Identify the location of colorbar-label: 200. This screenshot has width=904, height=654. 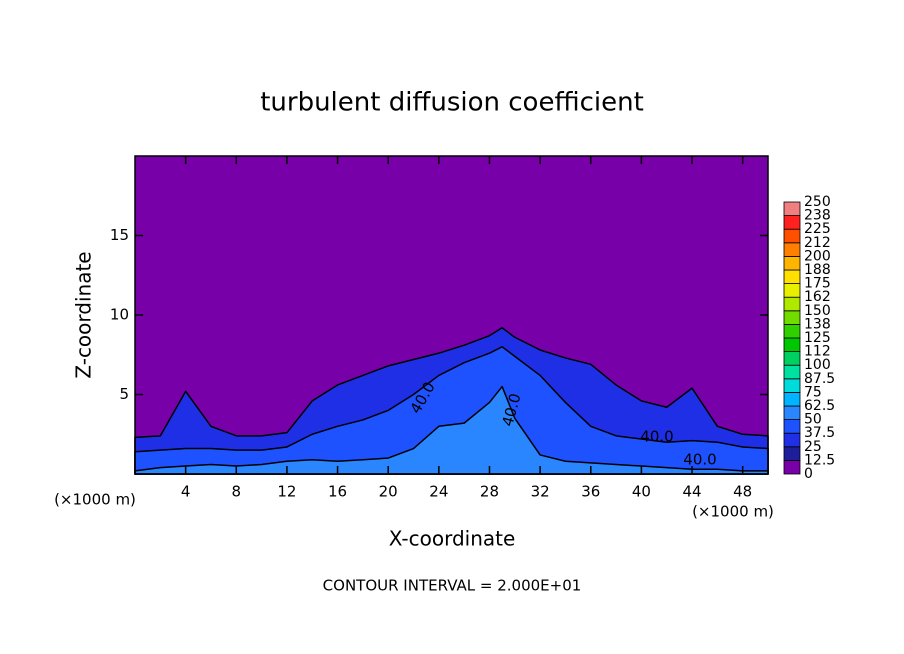
(817, 256).